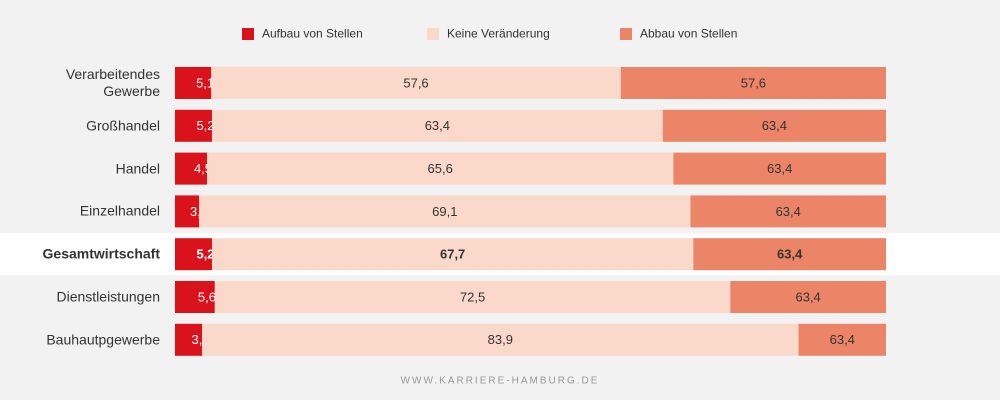 The image size is (1000, 400). Describe the element at coordinates (101, 253) in the screenshot. I see `category-label: Gesamtwirtschaft` at that location.